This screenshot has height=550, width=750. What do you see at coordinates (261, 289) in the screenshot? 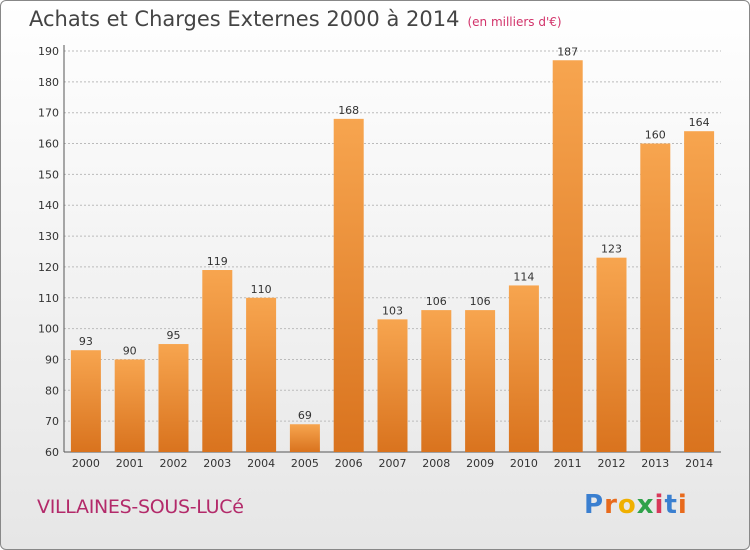
I see `data-label: 110` at bounding box center [261, 289].